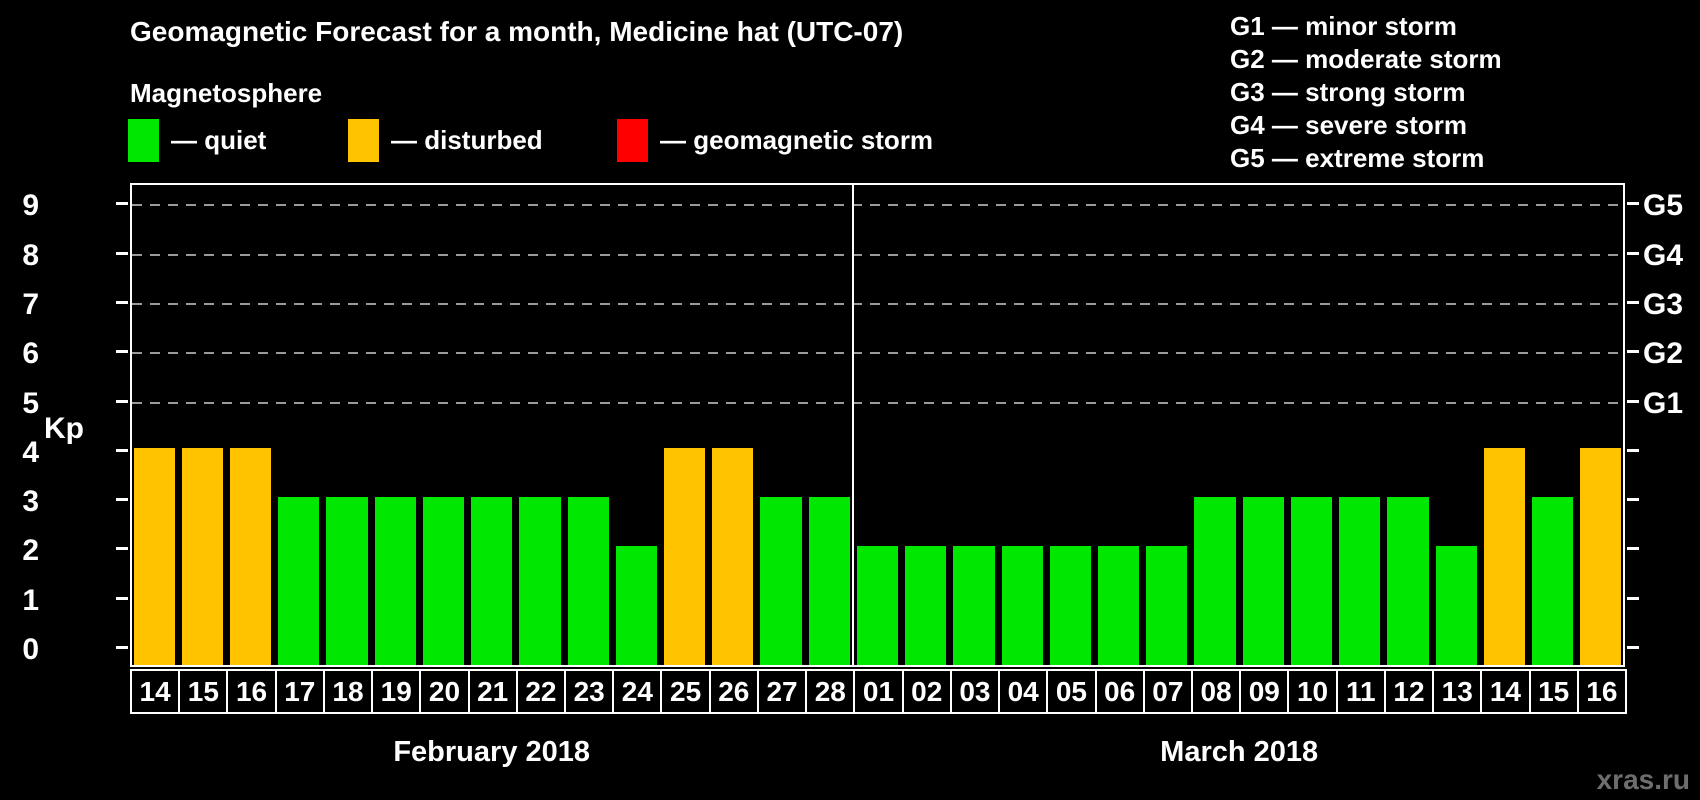  Describe the element at coordinates (348, 691) in the screenshot. I see `day-label: 18` at that location.